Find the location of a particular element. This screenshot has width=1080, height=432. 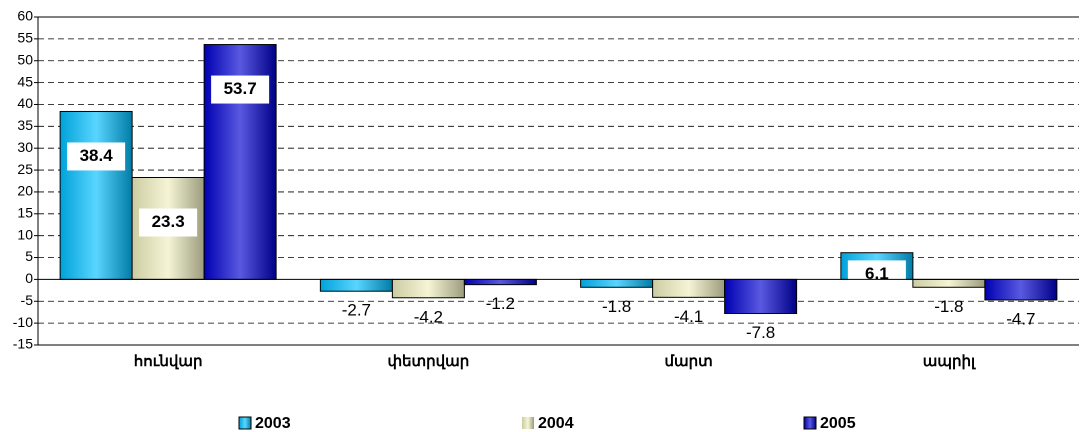

data-label: -4.7 is located at coordinates (1020, 318).